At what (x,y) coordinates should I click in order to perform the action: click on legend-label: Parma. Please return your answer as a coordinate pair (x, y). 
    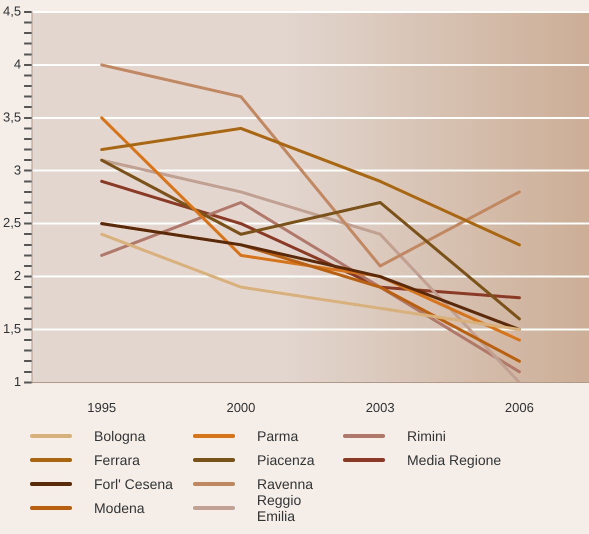
    Looking at the image, I should click on (277, 436).